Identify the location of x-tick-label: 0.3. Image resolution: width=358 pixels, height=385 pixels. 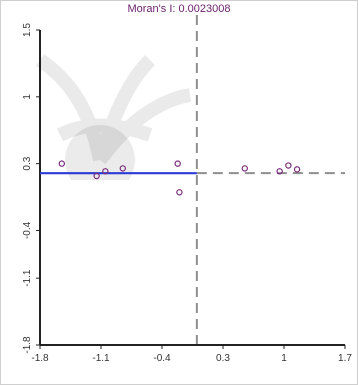
(223, 358).